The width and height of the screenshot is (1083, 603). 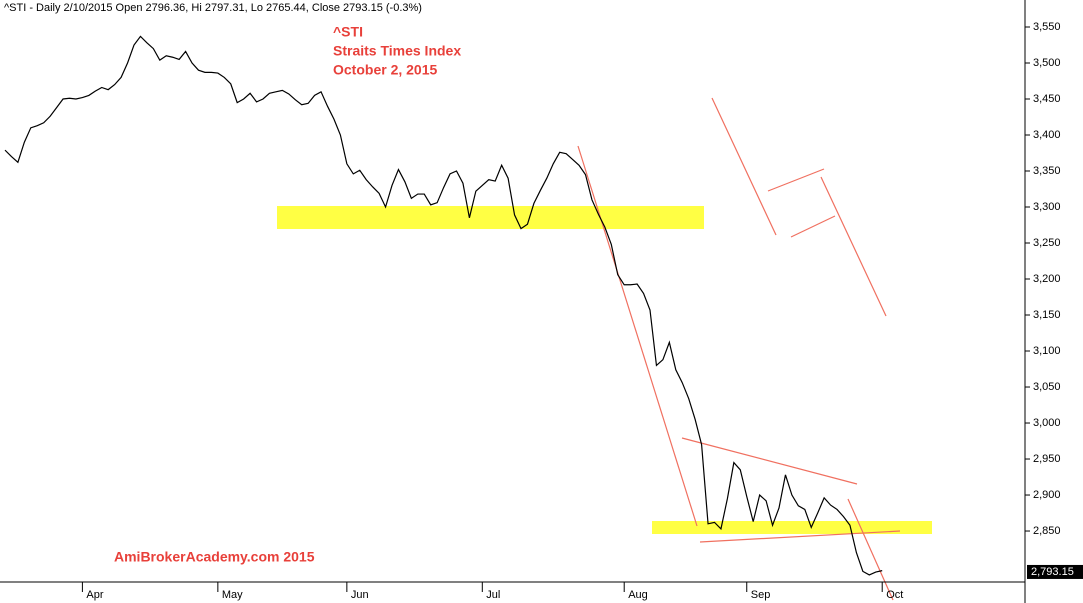 I want to click on x-tick-label: Aug, so click(x=638, y=595).